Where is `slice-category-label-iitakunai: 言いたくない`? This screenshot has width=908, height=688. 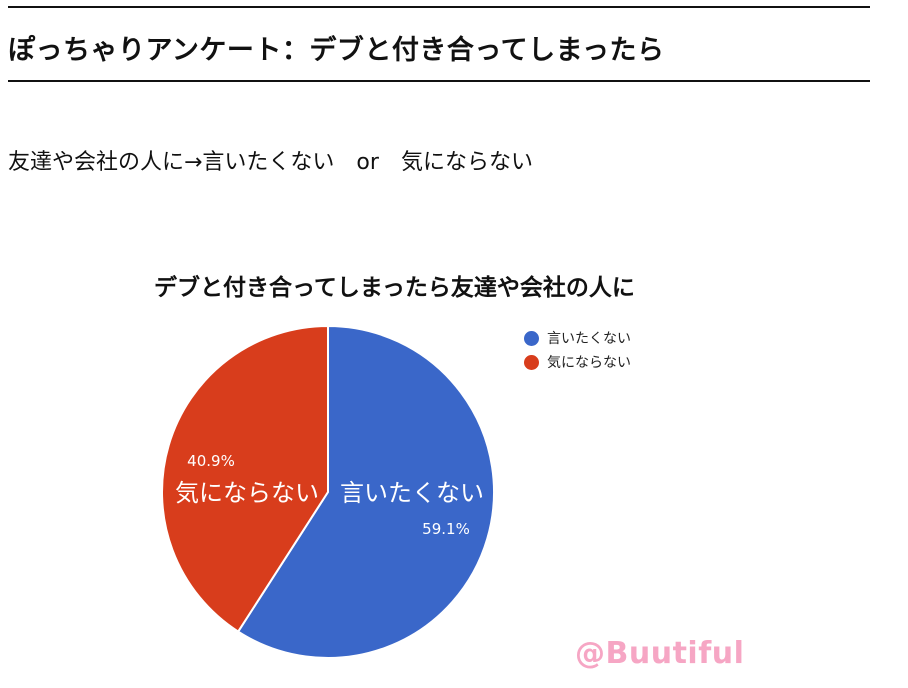 slice-category-label-iitakunai: 言いたくない is located at coordinates (412, 493).